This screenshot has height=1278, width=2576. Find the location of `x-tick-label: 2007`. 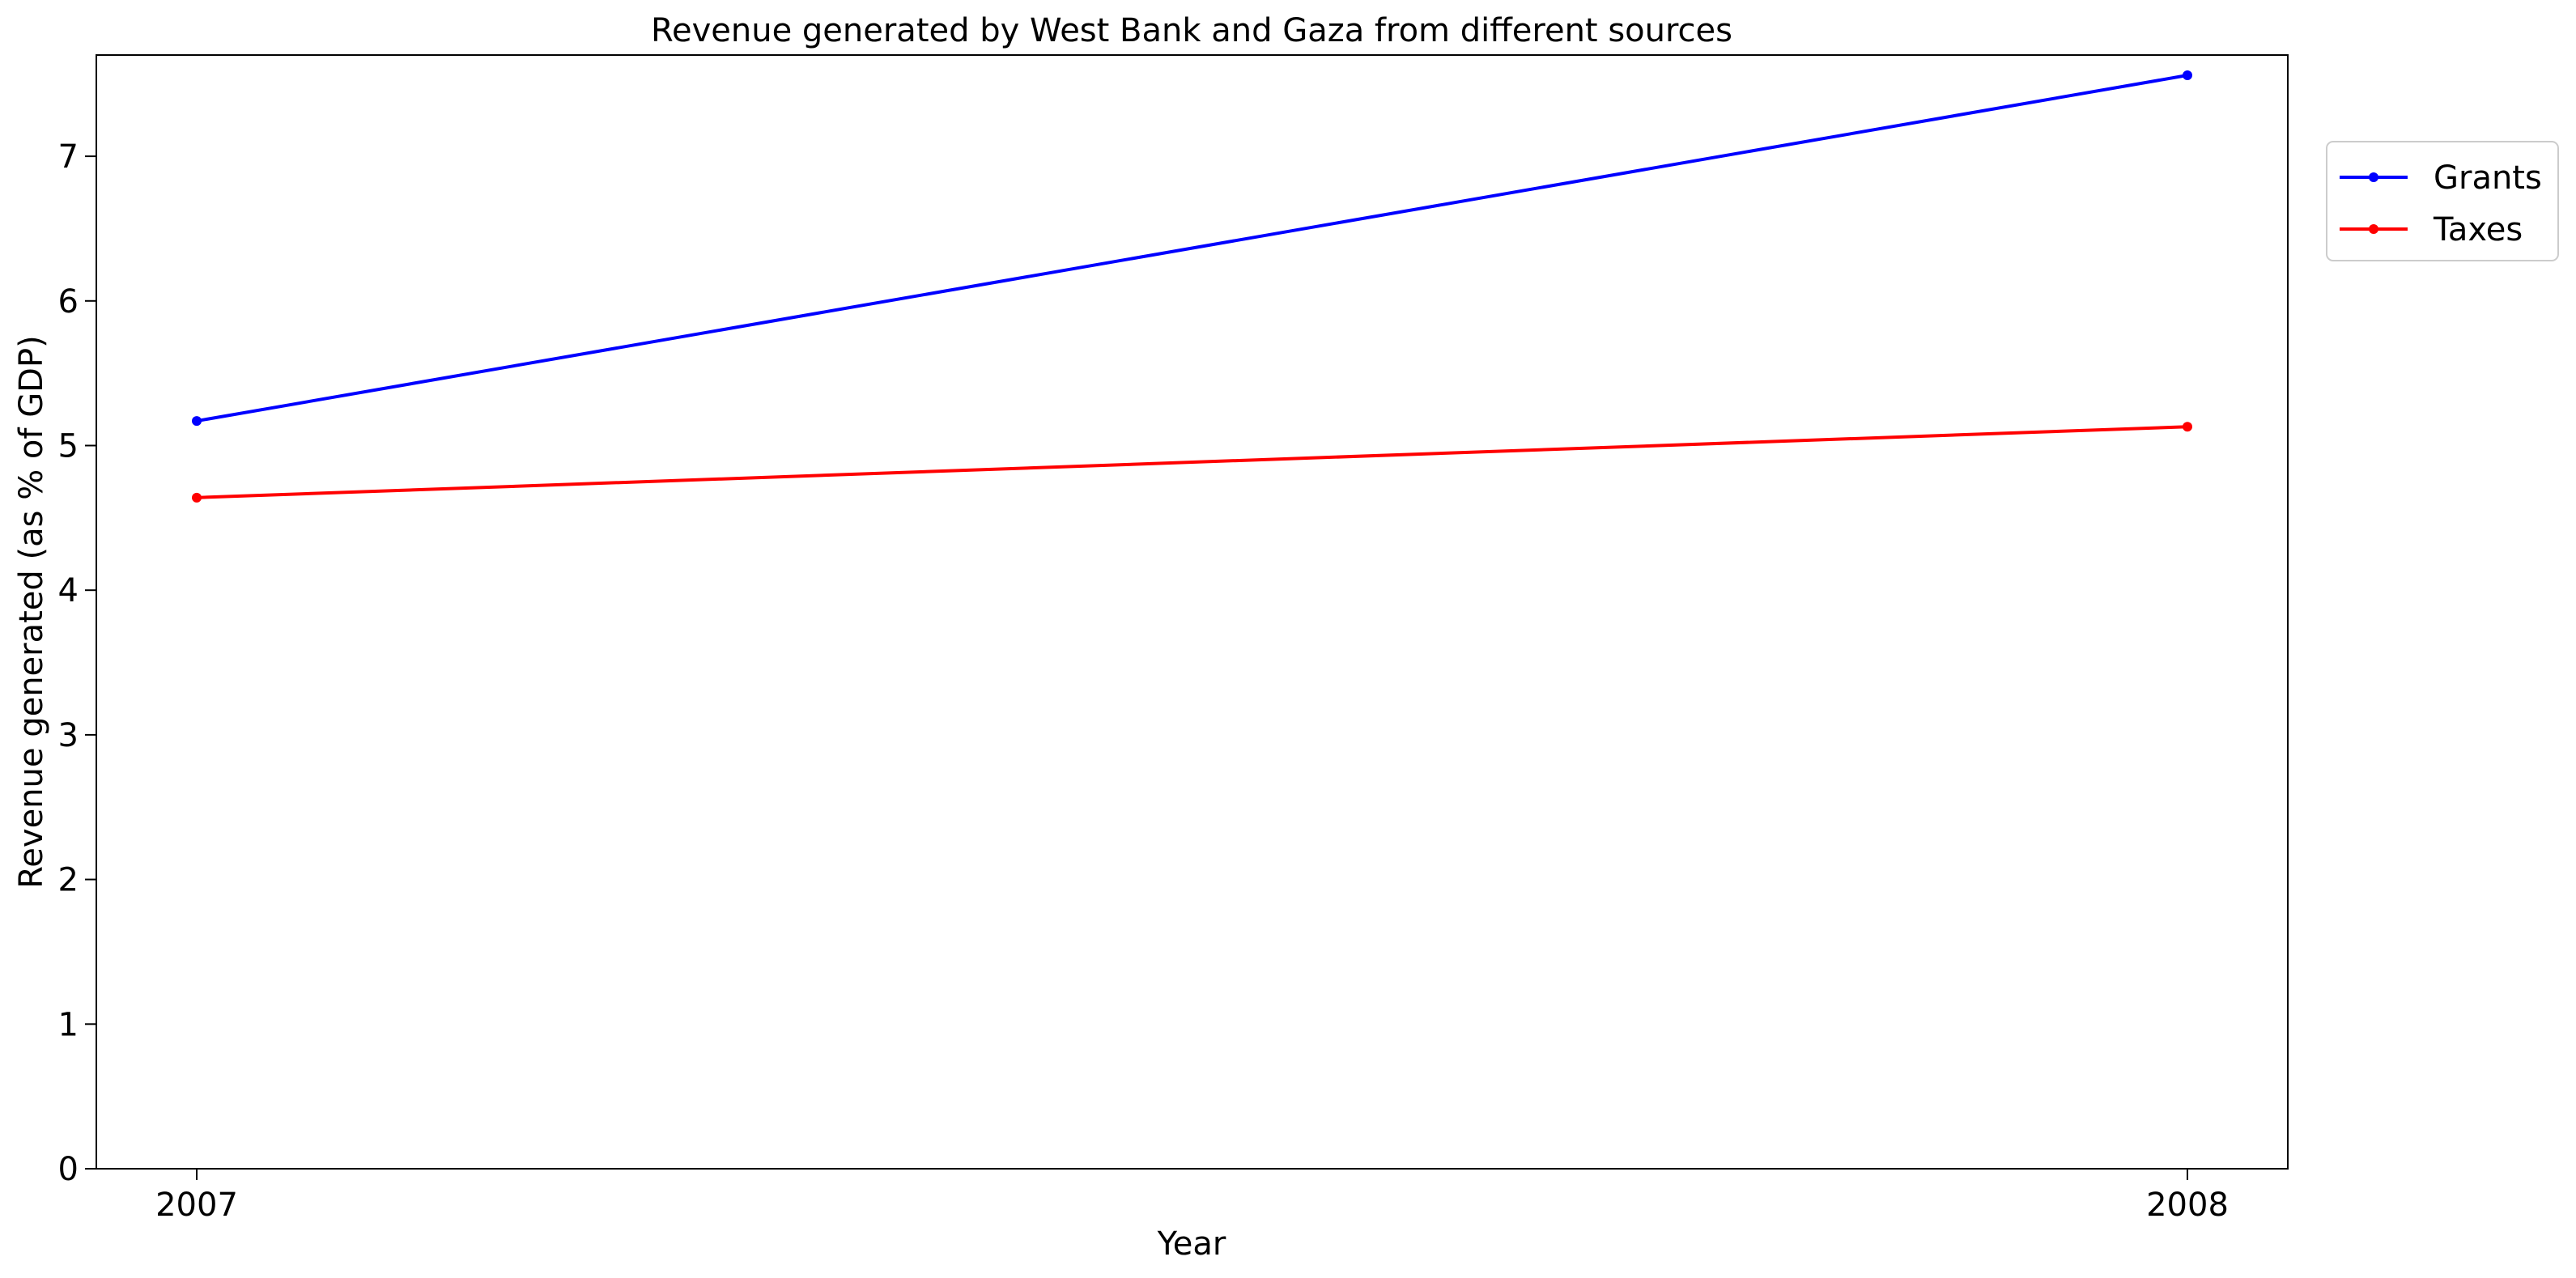

x-tick-label: 2007 is located at coordinates (196, 1205).